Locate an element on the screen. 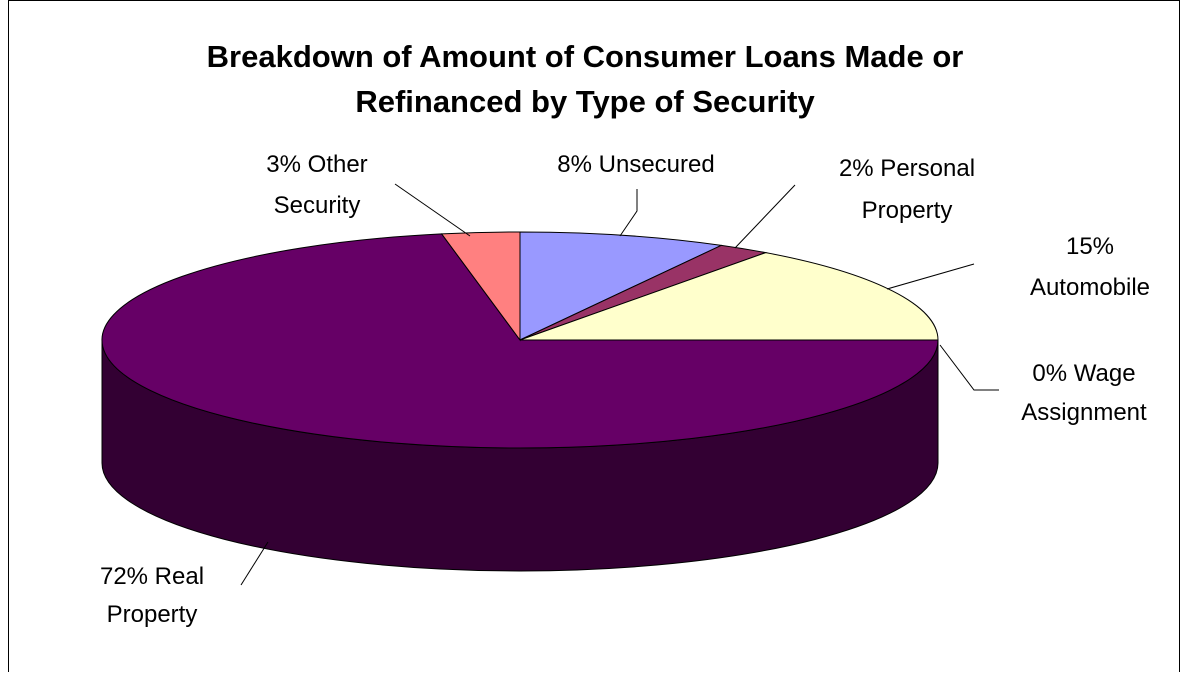  label-unsecured-line-1: 8% Unsecured is located at coordinates (635, 164).